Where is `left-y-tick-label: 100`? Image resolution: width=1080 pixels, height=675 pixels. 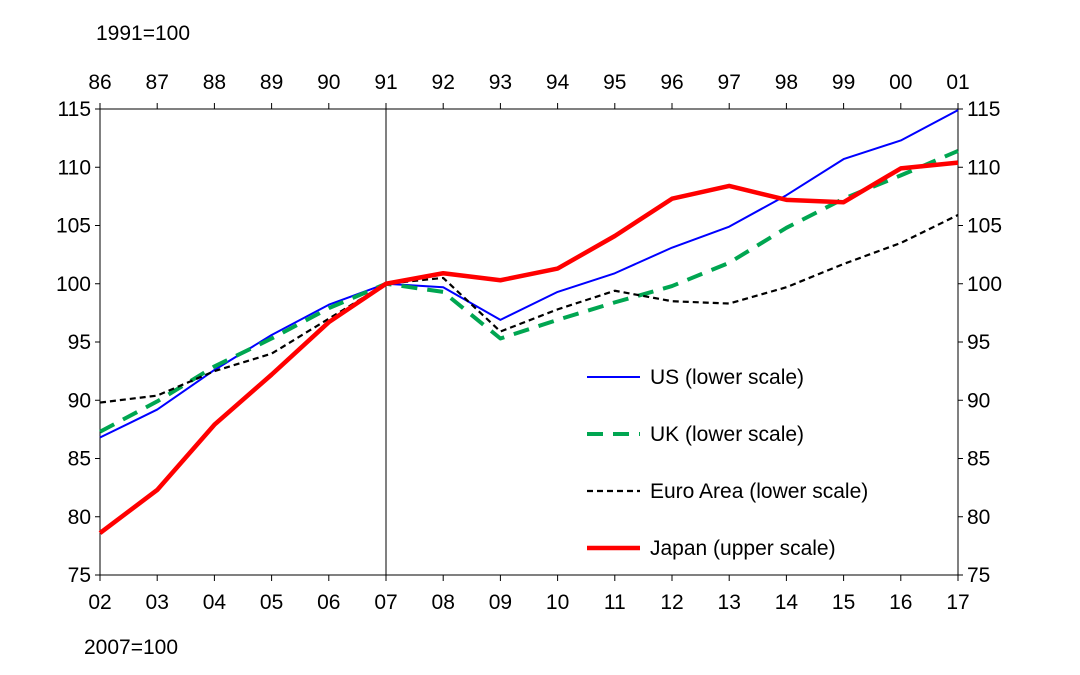 left-y-tick-label: 100 is located at coordinates (73, 284).